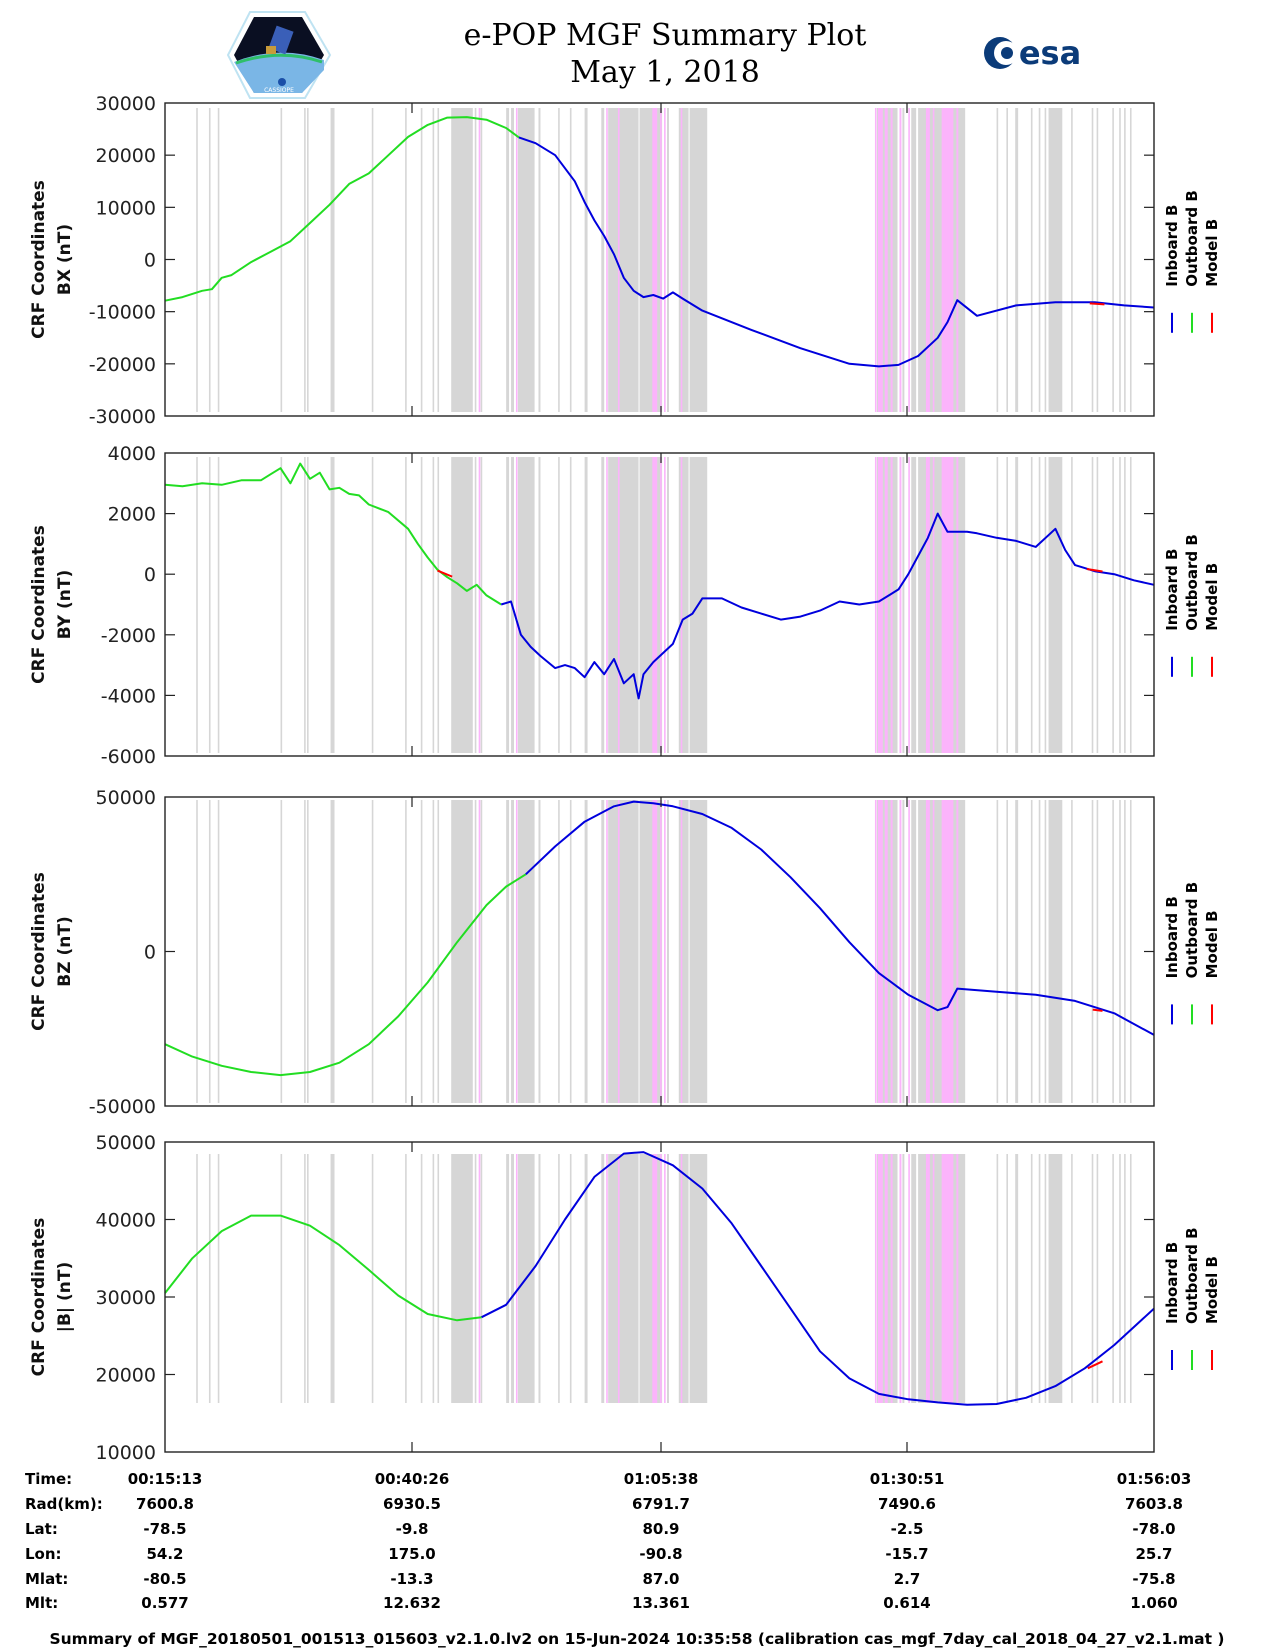 The height and width of the screenshot is (1650, 1275). What do you see at coordinates (65, 605) in the screenshot?
I see `y-axis-label: BY (nT)` at bounding box center [65, 605].